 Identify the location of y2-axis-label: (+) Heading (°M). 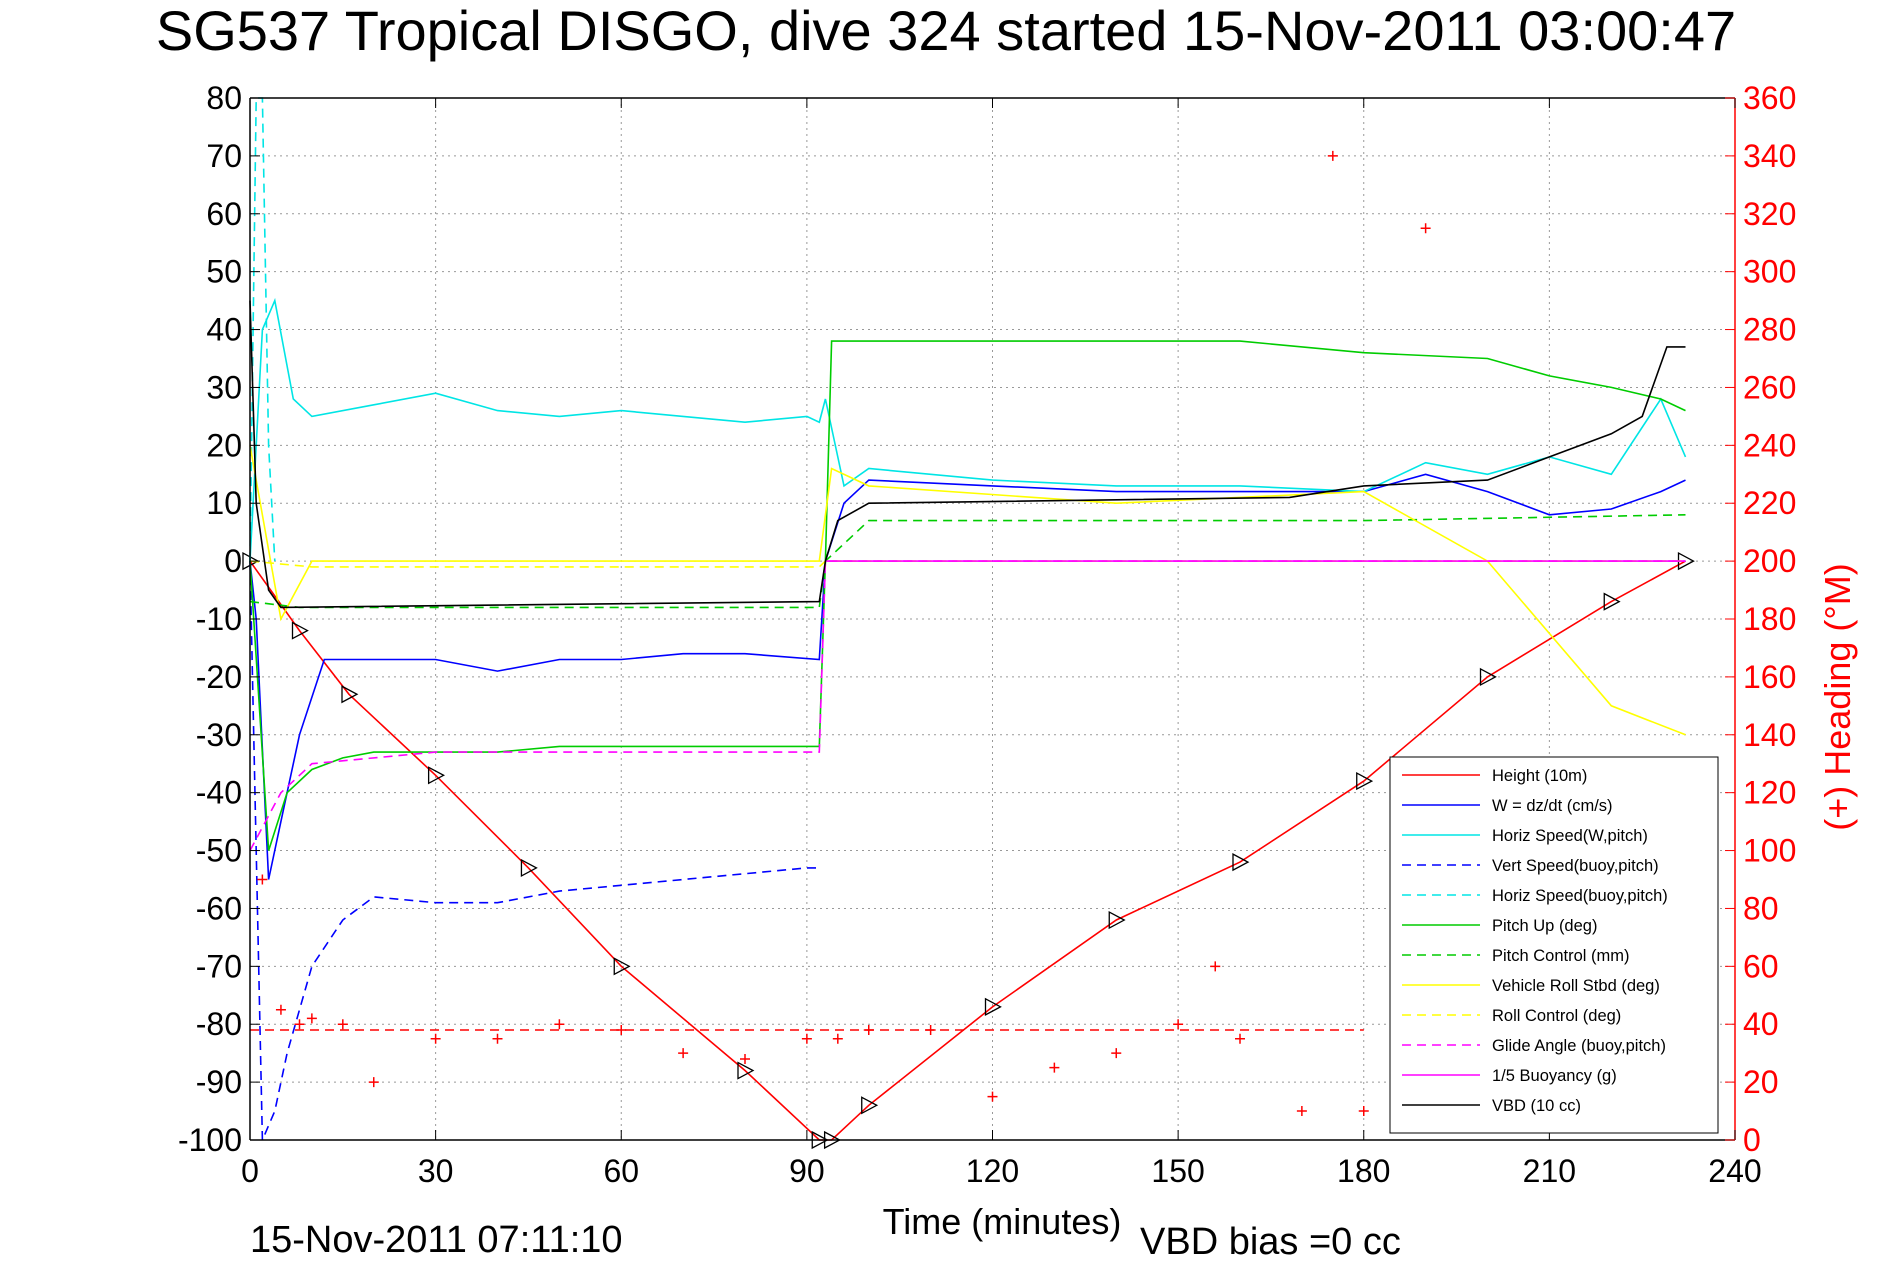
(1837, 696).